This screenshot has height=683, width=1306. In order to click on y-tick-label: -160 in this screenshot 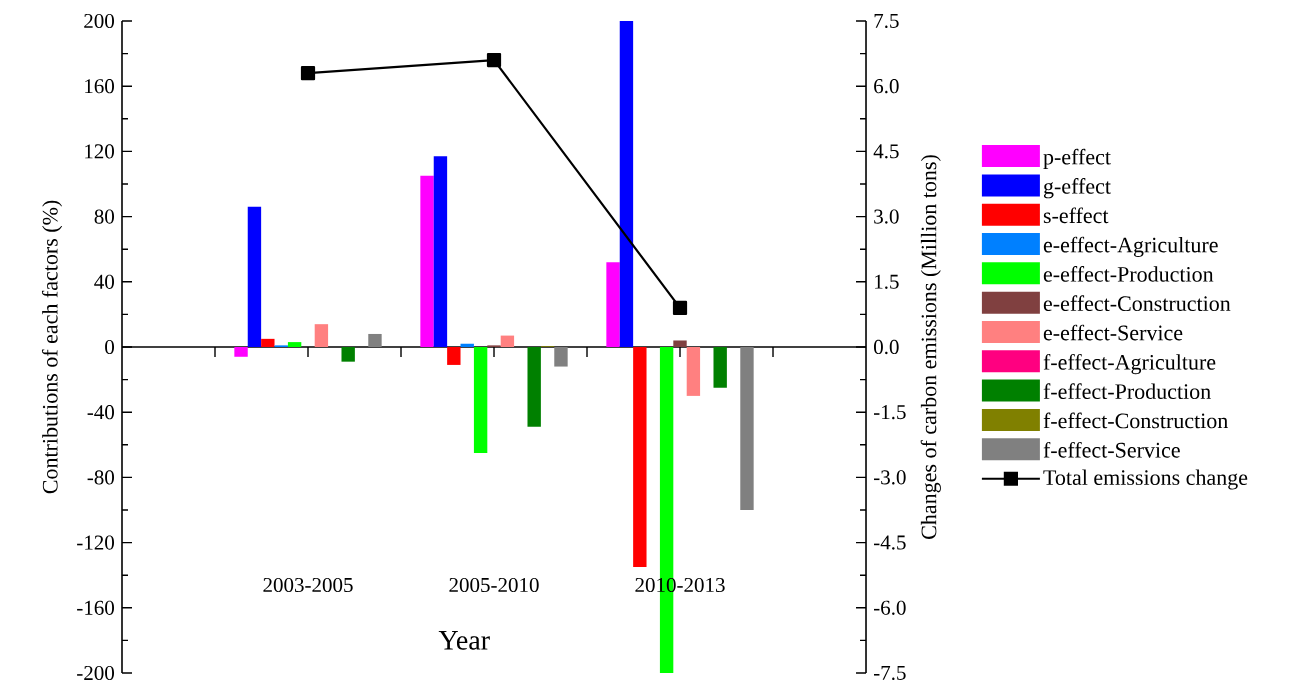, I will do `click(95, 607)`.